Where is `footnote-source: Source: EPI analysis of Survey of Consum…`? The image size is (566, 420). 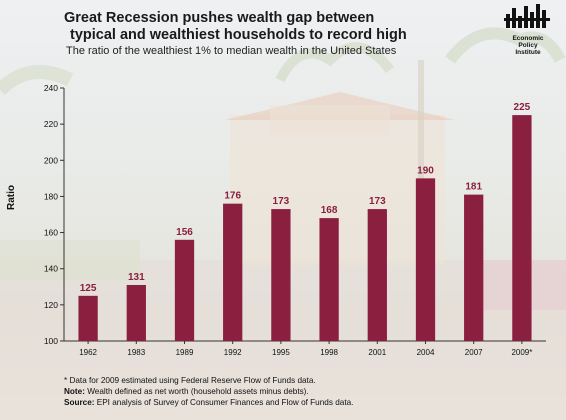 footnote-source: Source: EPI analysis of Survey of Consum… is located at coordinates (208, 402).